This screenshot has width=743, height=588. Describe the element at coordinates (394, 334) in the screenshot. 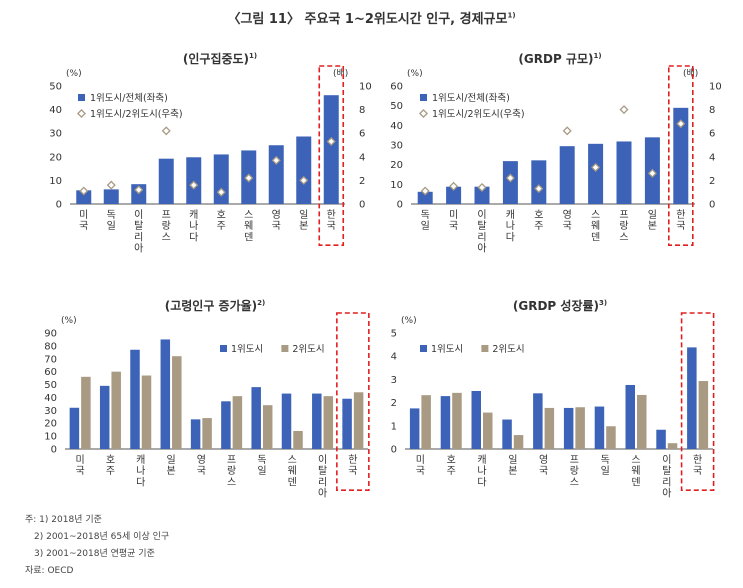

I see `growth-ytick-label: 5` at that location.